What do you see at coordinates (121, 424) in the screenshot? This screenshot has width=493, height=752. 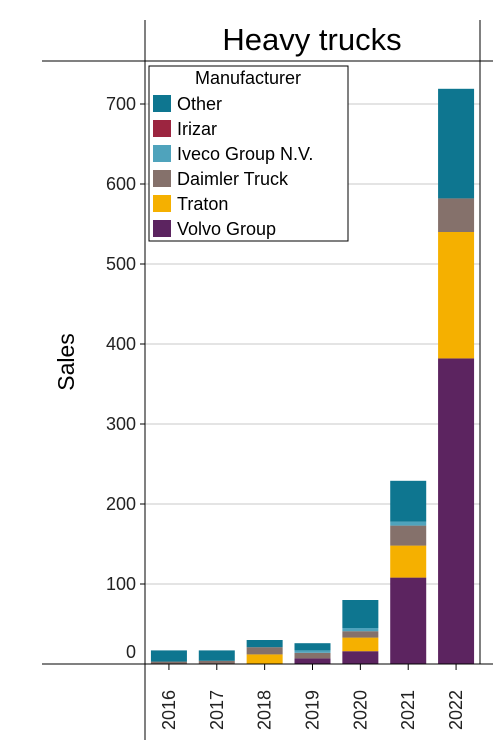 I see `y-tick-label: 300` at bounding box center [121, 424].